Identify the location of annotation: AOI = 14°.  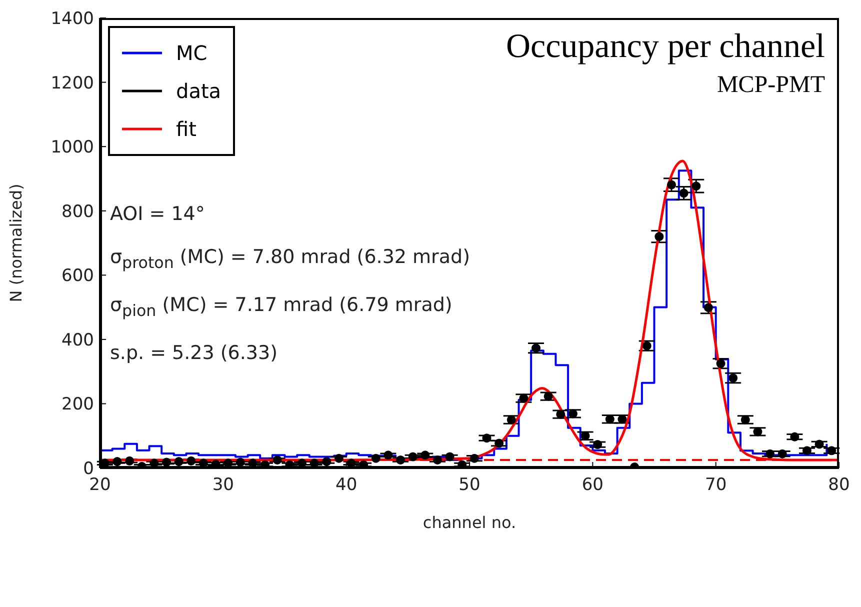
(158, 214).